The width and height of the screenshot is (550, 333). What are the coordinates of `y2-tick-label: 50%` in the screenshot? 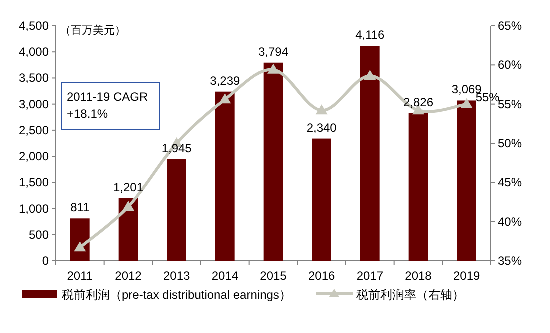 It's located at (510, 143).